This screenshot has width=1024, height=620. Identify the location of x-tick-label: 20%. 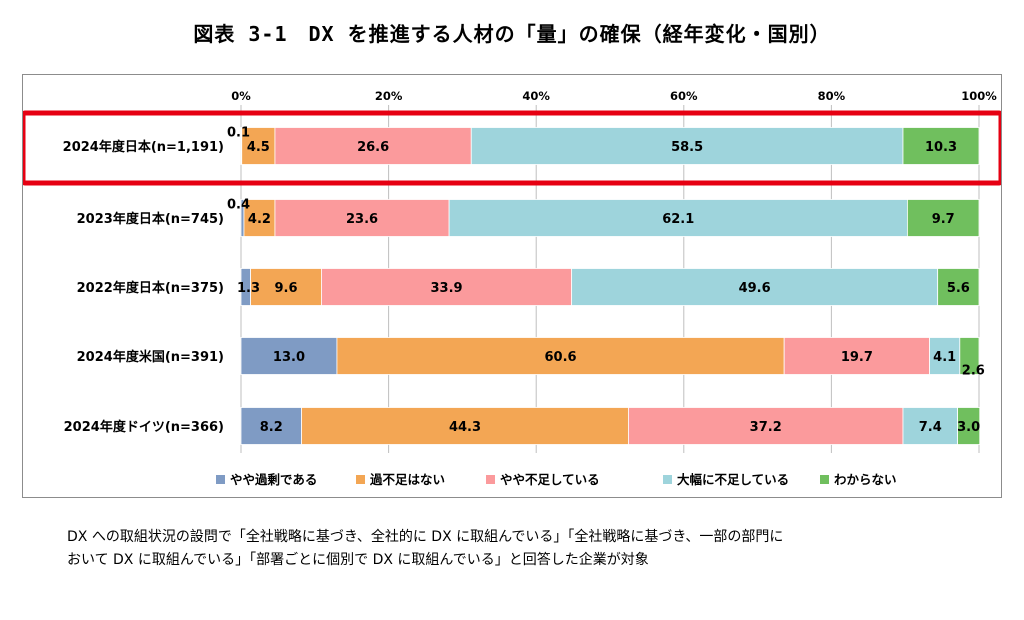
(389, 96).